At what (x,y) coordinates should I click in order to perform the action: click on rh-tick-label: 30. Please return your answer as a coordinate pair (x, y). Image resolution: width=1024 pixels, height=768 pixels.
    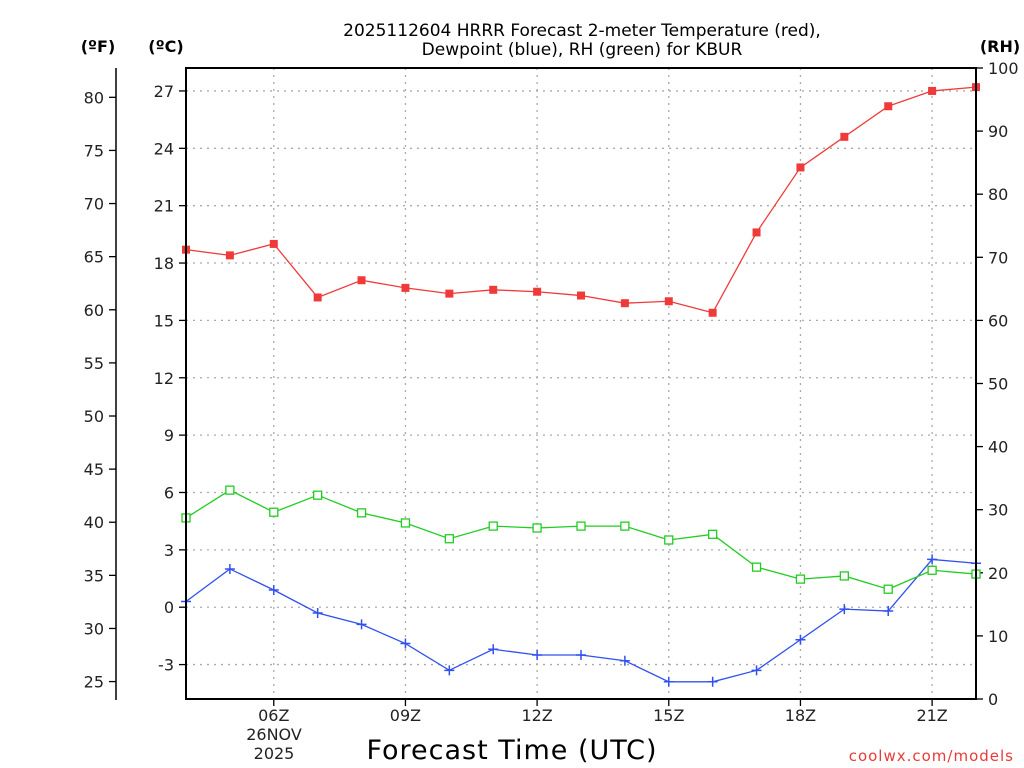
    Looking at the image, I should click on (998, 510).